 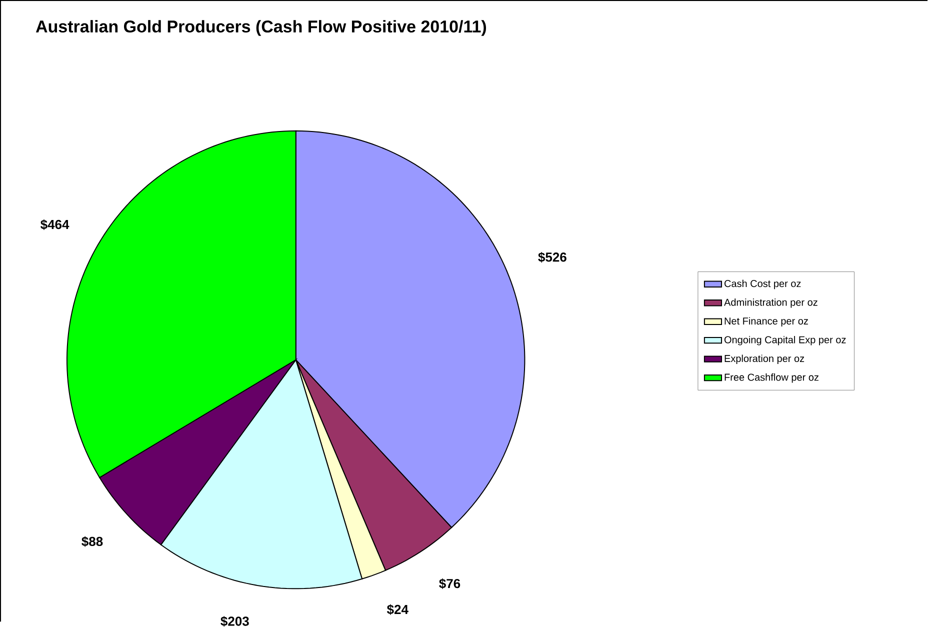 I want to click on legend-label: Free Cashflow per oz, so click(x=771, y=378).